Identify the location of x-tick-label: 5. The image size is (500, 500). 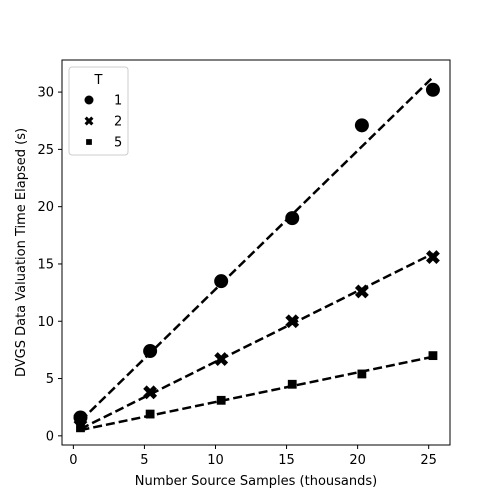
(144, 460).